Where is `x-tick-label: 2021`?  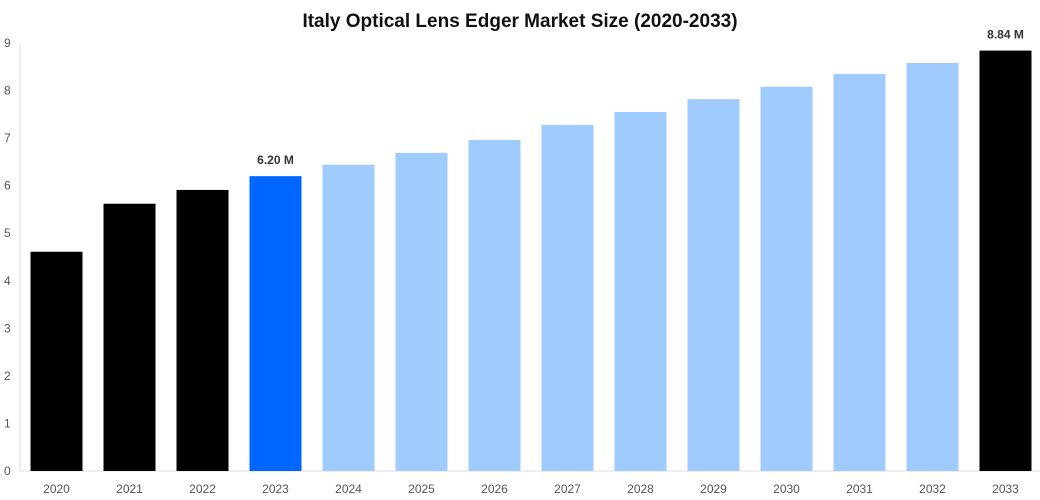
x-tick-label: 2021 is located at coordinates (129, 489).